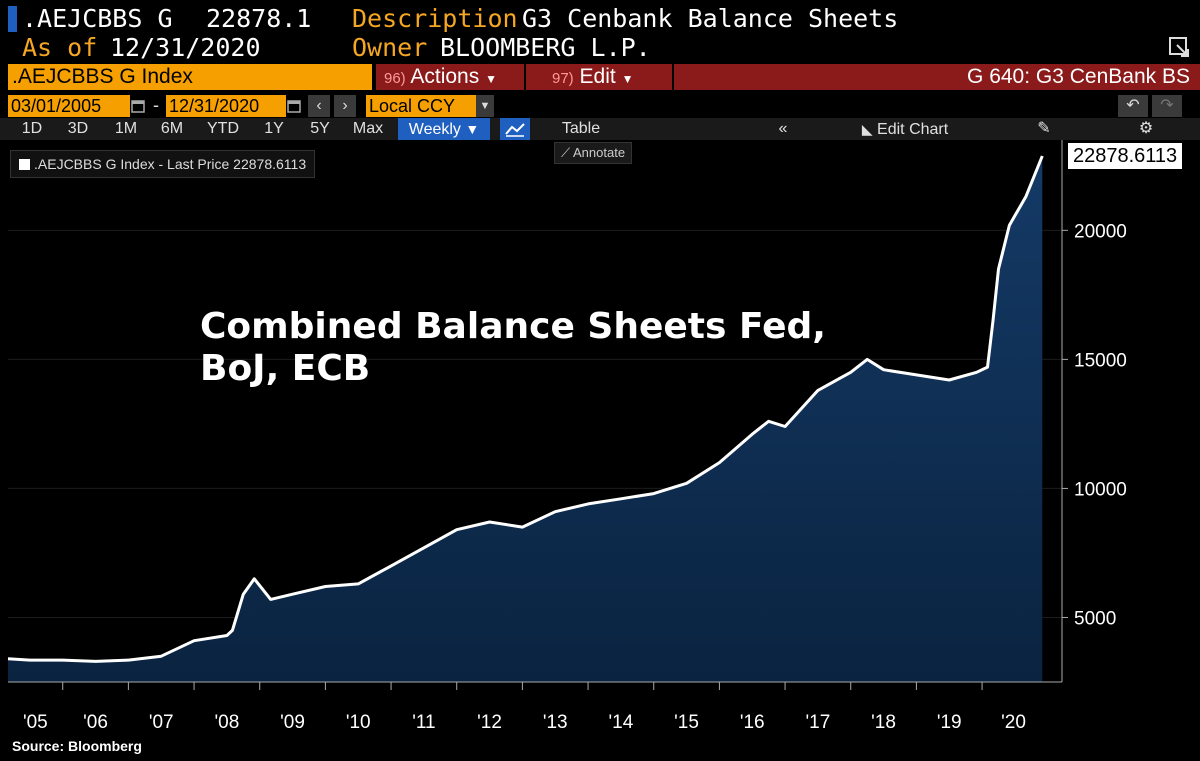  I want to click on chevron-right-icon: ›, so click(345, 105).